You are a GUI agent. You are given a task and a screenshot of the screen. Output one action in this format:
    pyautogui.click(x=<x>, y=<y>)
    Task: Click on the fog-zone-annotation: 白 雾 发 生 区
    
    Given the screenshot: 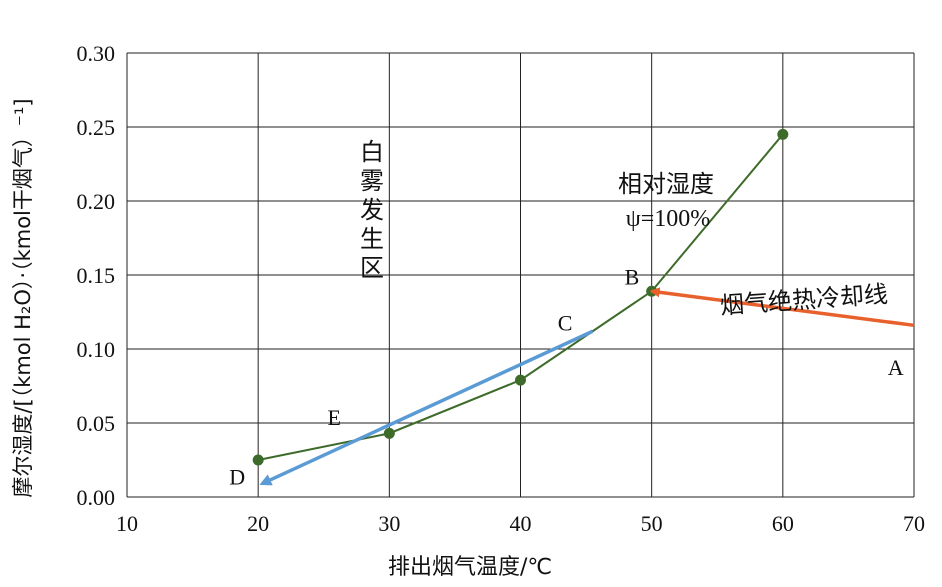 What is the action you would take?
    pyautogui.click(x=372, y=210)
    